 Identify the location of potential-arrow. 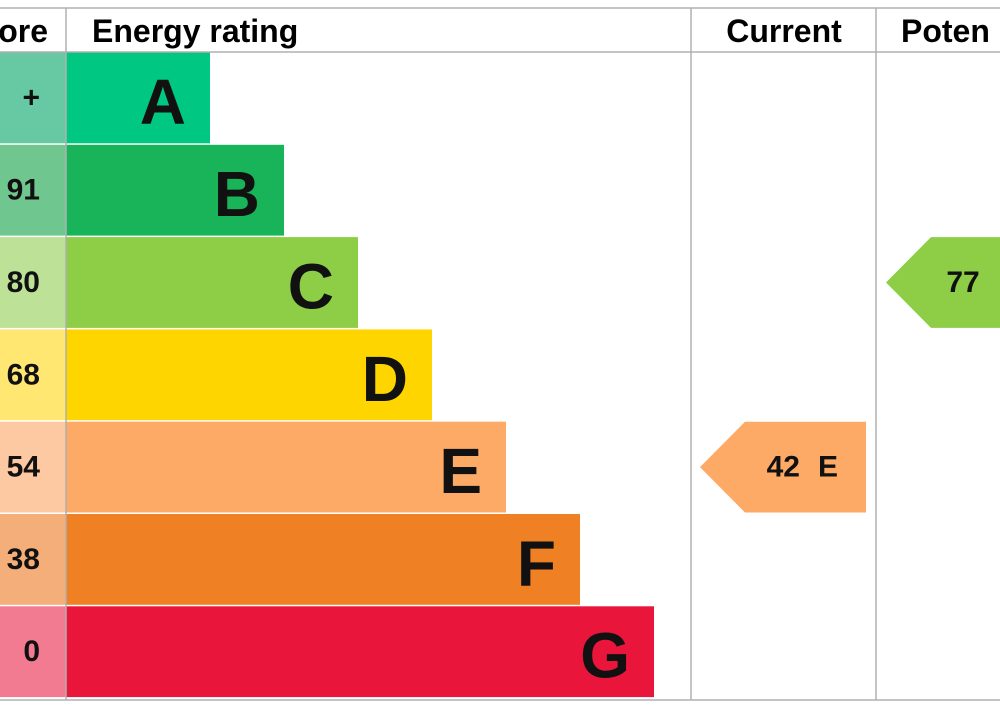
(943, 282).